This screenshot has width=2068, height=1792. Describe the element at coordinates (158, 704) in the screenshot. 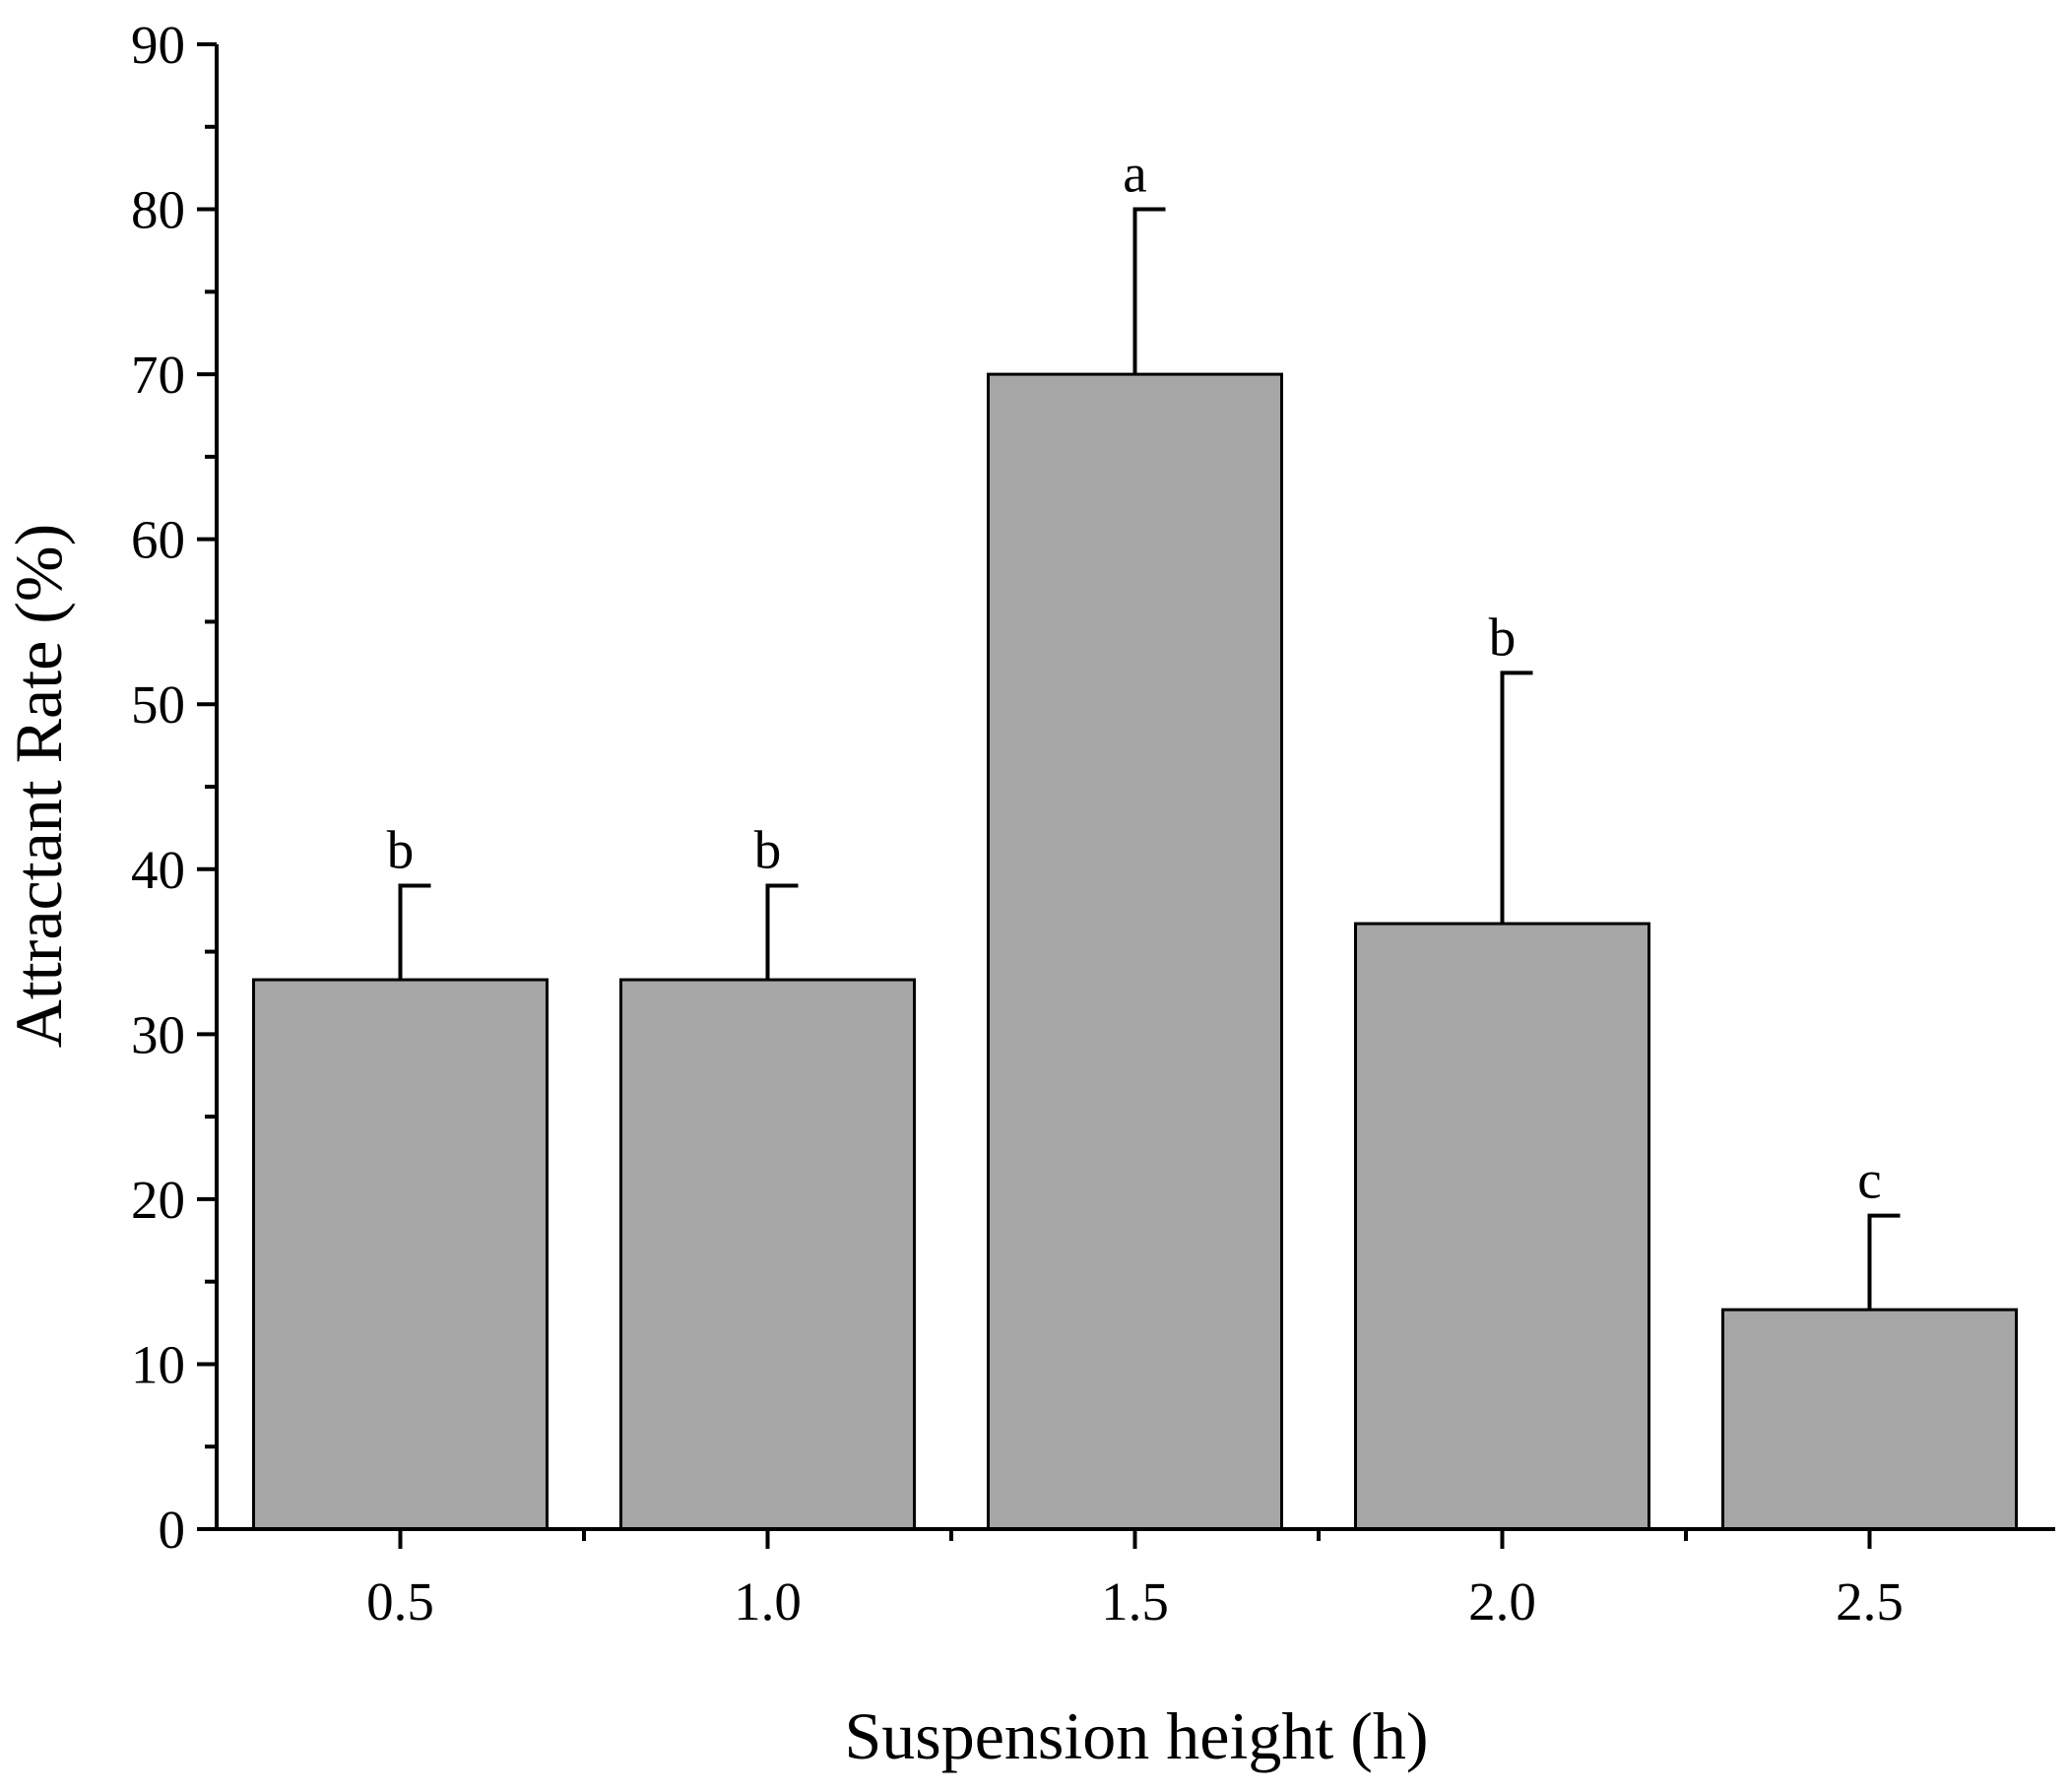

I see `y-tick-label: 50` at that location.